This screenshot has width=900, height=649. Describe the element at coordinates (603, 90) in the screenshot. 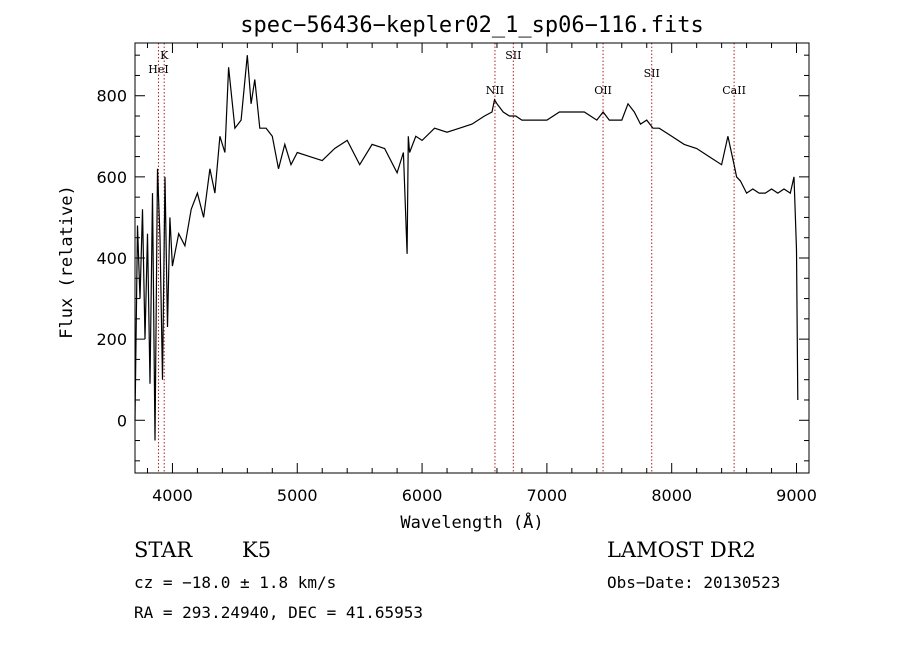

I see `reference-line-label: OII` at that location.